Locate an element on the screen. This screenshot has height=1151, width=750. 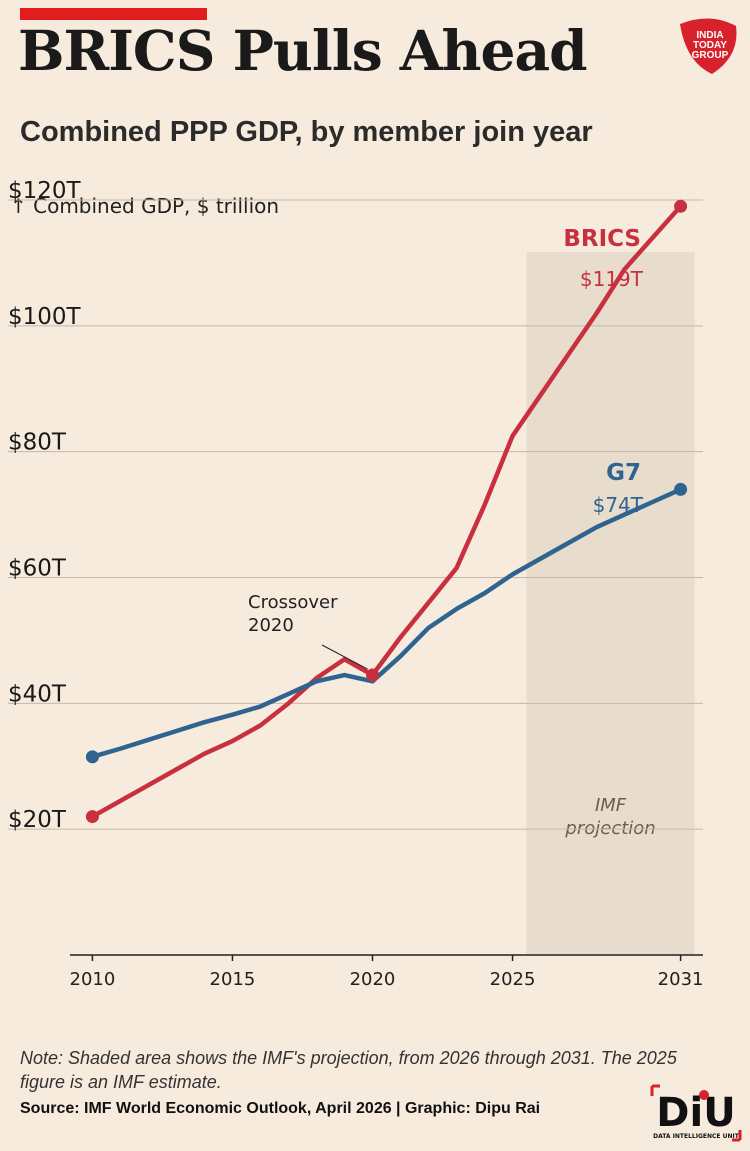
x-tick-label: 2031 is located at coordinates (681, 979).